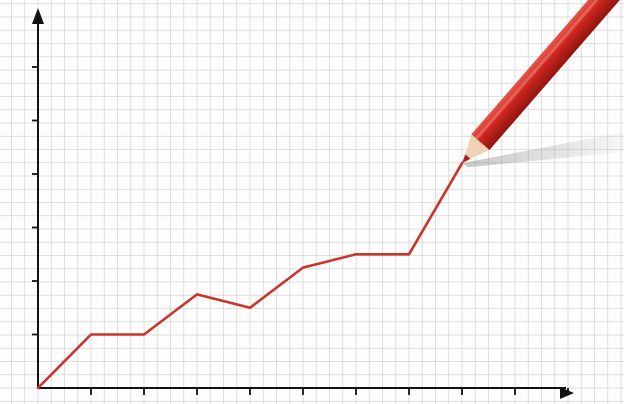  I want to click on pencil-shaft, so click(547, 75).